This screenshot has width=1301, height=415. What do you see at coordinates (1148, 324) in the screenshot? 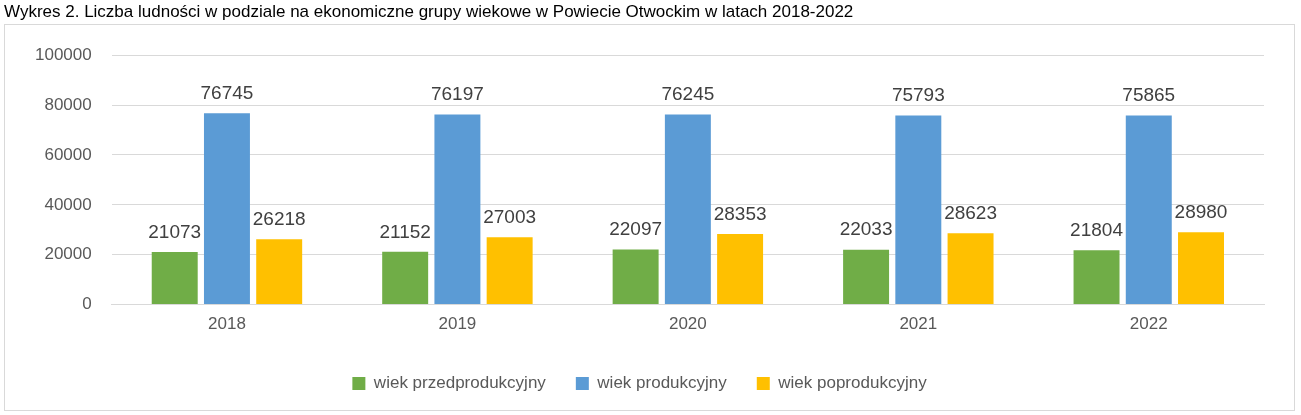
I see `x-tick-label: 2022` at bounding box center [1148, 324].